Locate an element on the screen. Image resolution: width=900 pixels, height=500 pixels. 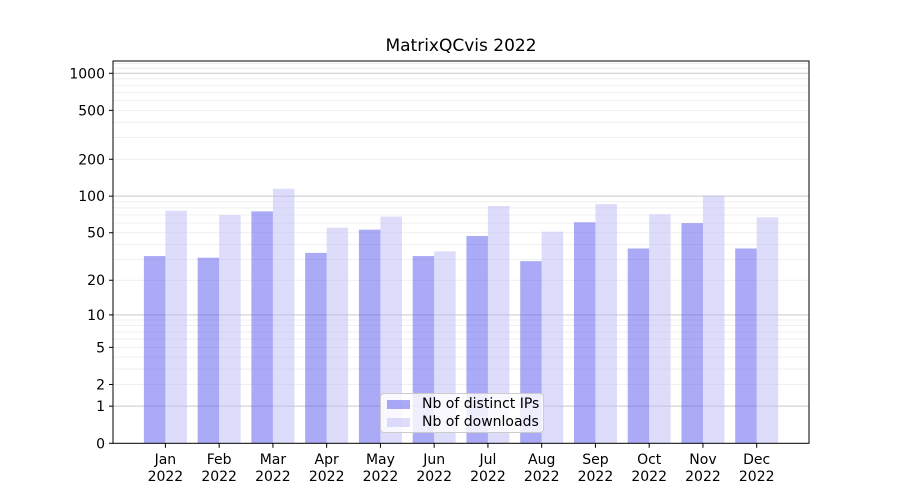
bar-downloads-mar is located at coordinates (283, 316).